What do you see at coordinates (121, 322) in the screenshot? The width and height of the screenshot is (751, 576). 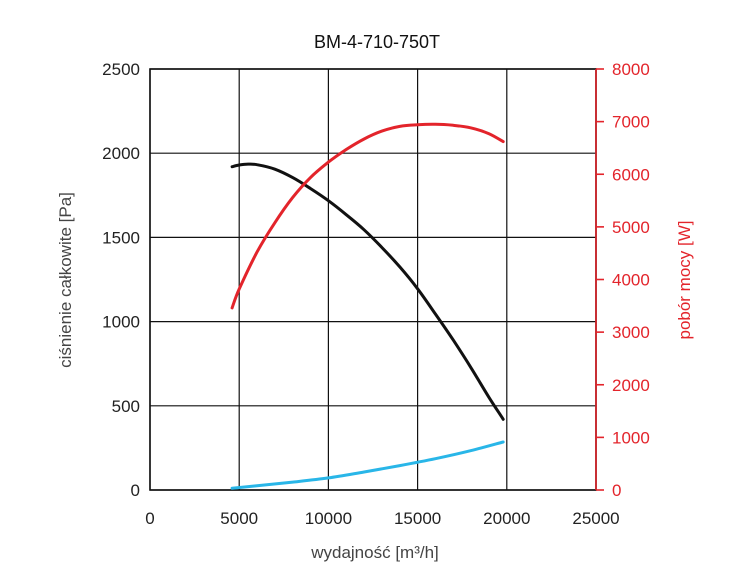 I see `y-left-tick-label: 1000` at bounding box center [121, 322].